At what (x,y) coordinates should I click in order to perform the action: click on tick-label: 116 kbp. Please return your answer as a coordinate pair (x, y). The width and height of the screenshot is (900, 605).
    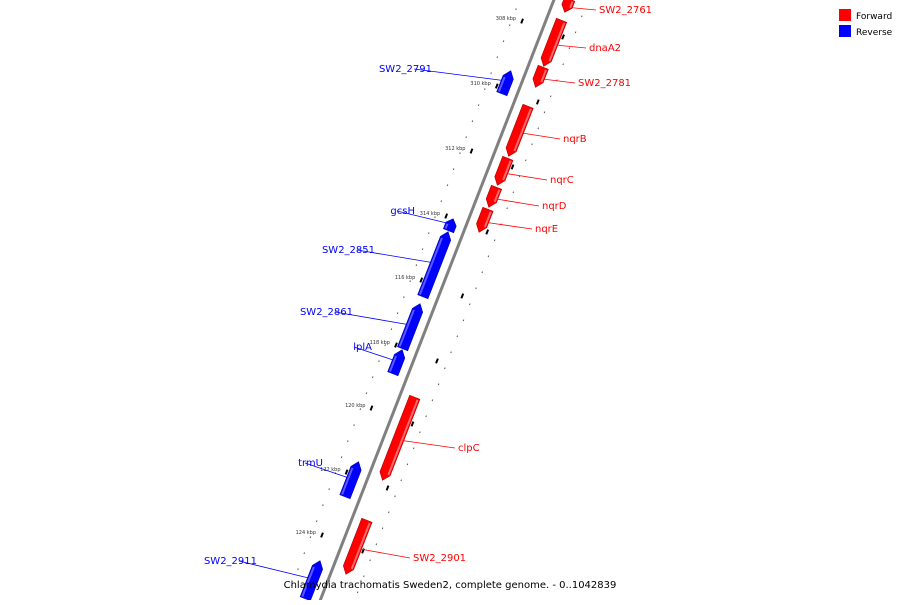
    Looking at the image, I should click on (405, 278).